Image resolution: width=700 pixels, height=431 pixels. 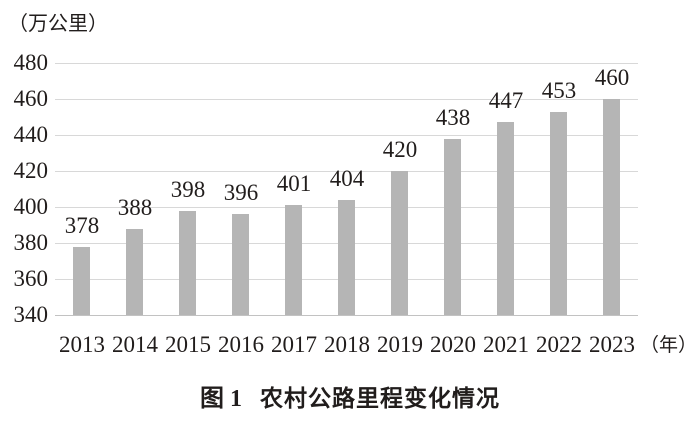 What do you see at coordinates (31, 134) in the screenshot?
I see `y-tick-label: 440` at bounding box center [31, 134].